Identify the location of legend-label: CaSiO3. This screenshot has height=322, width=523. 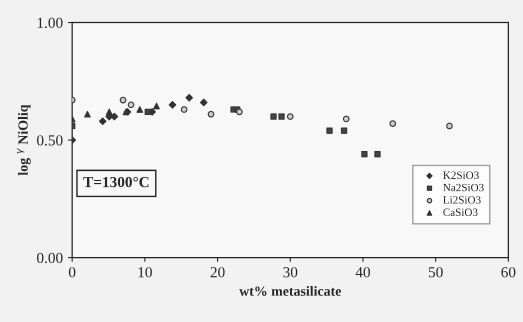
(460, 212).